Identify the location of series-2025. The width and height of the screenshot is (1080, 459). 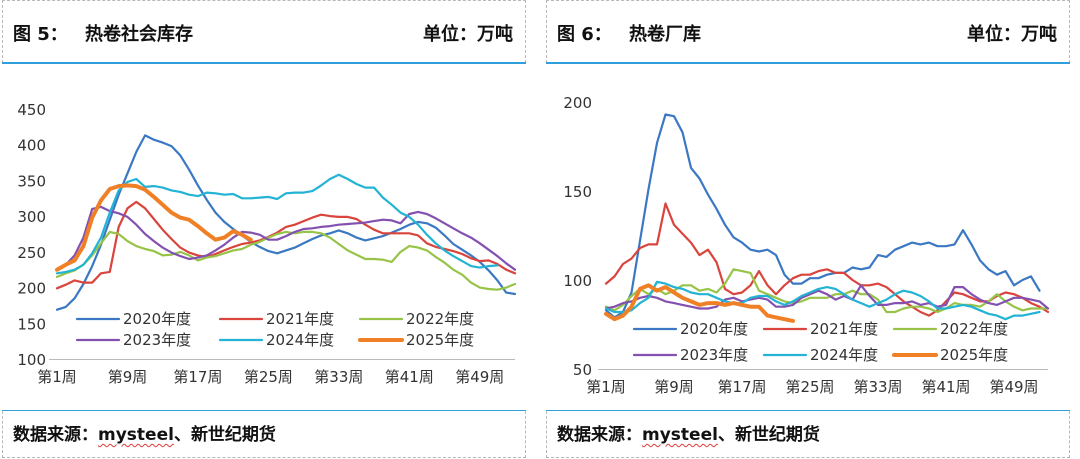
(699, 303).